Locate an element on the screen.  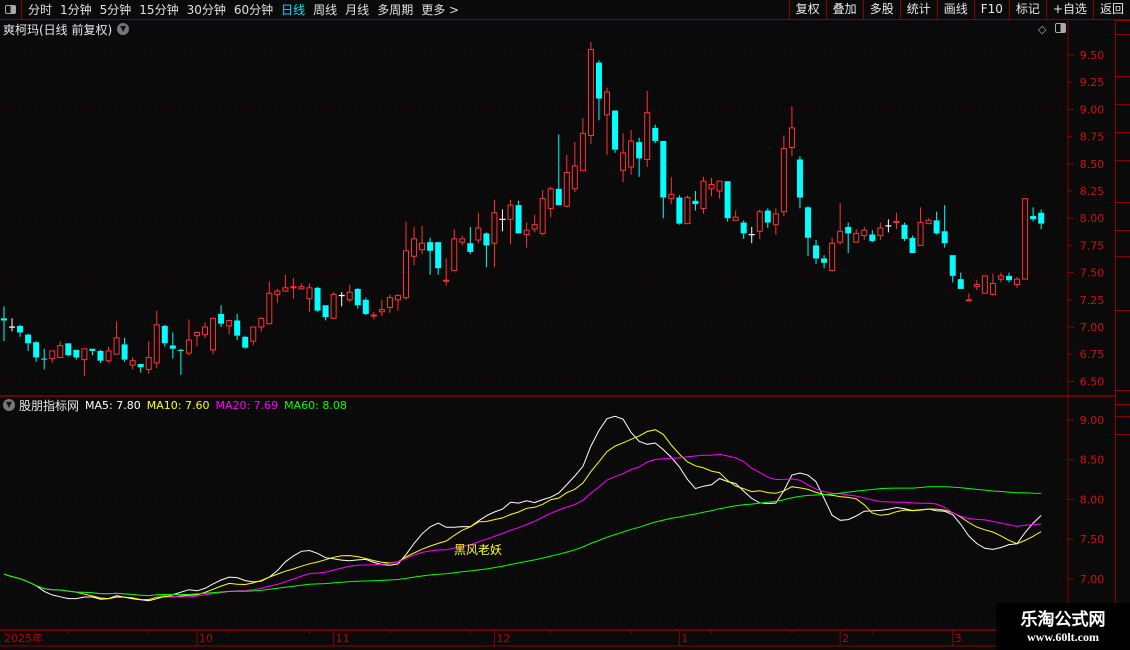
tab-period-2: 5分钟 is located at coordinates (115, 10).